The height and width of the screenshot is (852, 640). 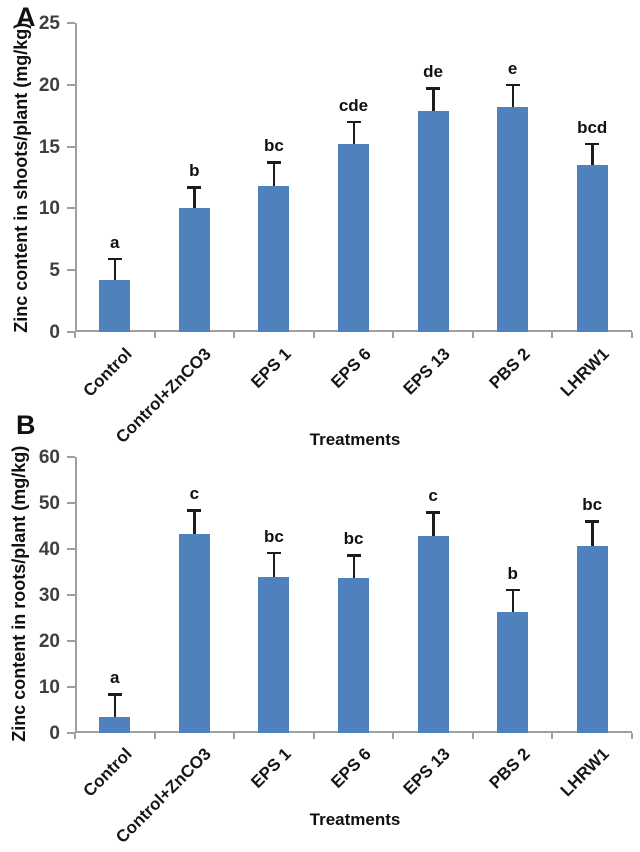 I want to click on x-axis-title-b: Treatments, so click(x=355, y=819).